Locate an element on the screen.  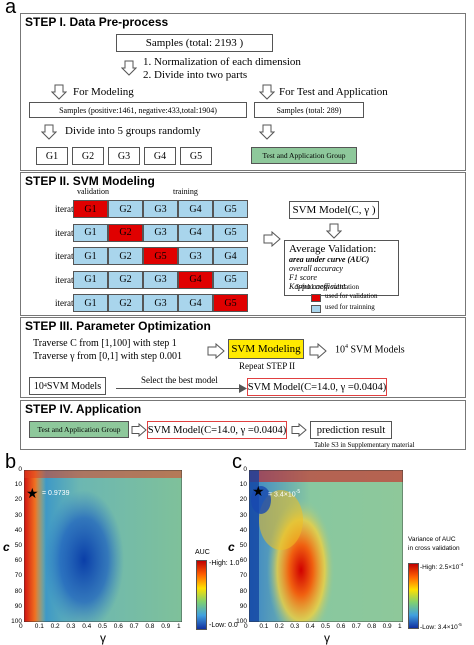
validation-cell: G2 is located at coordinates (125, 232).